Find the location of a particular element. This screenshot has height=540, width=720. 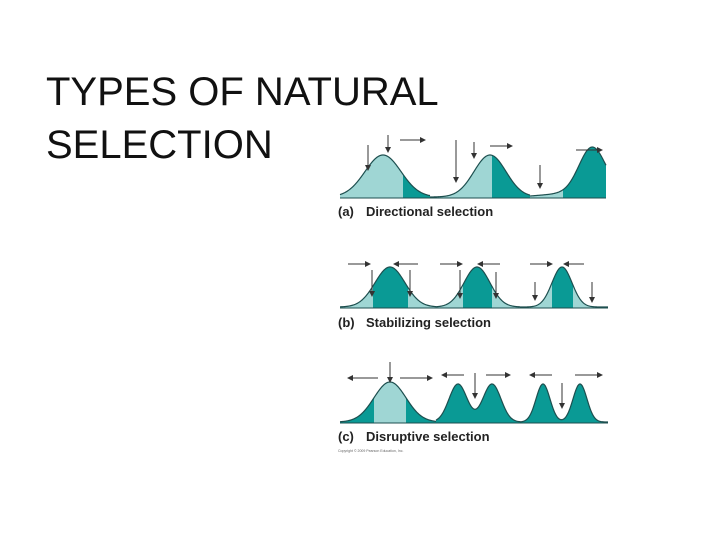

curve-light is located at coordinates (390, 402).